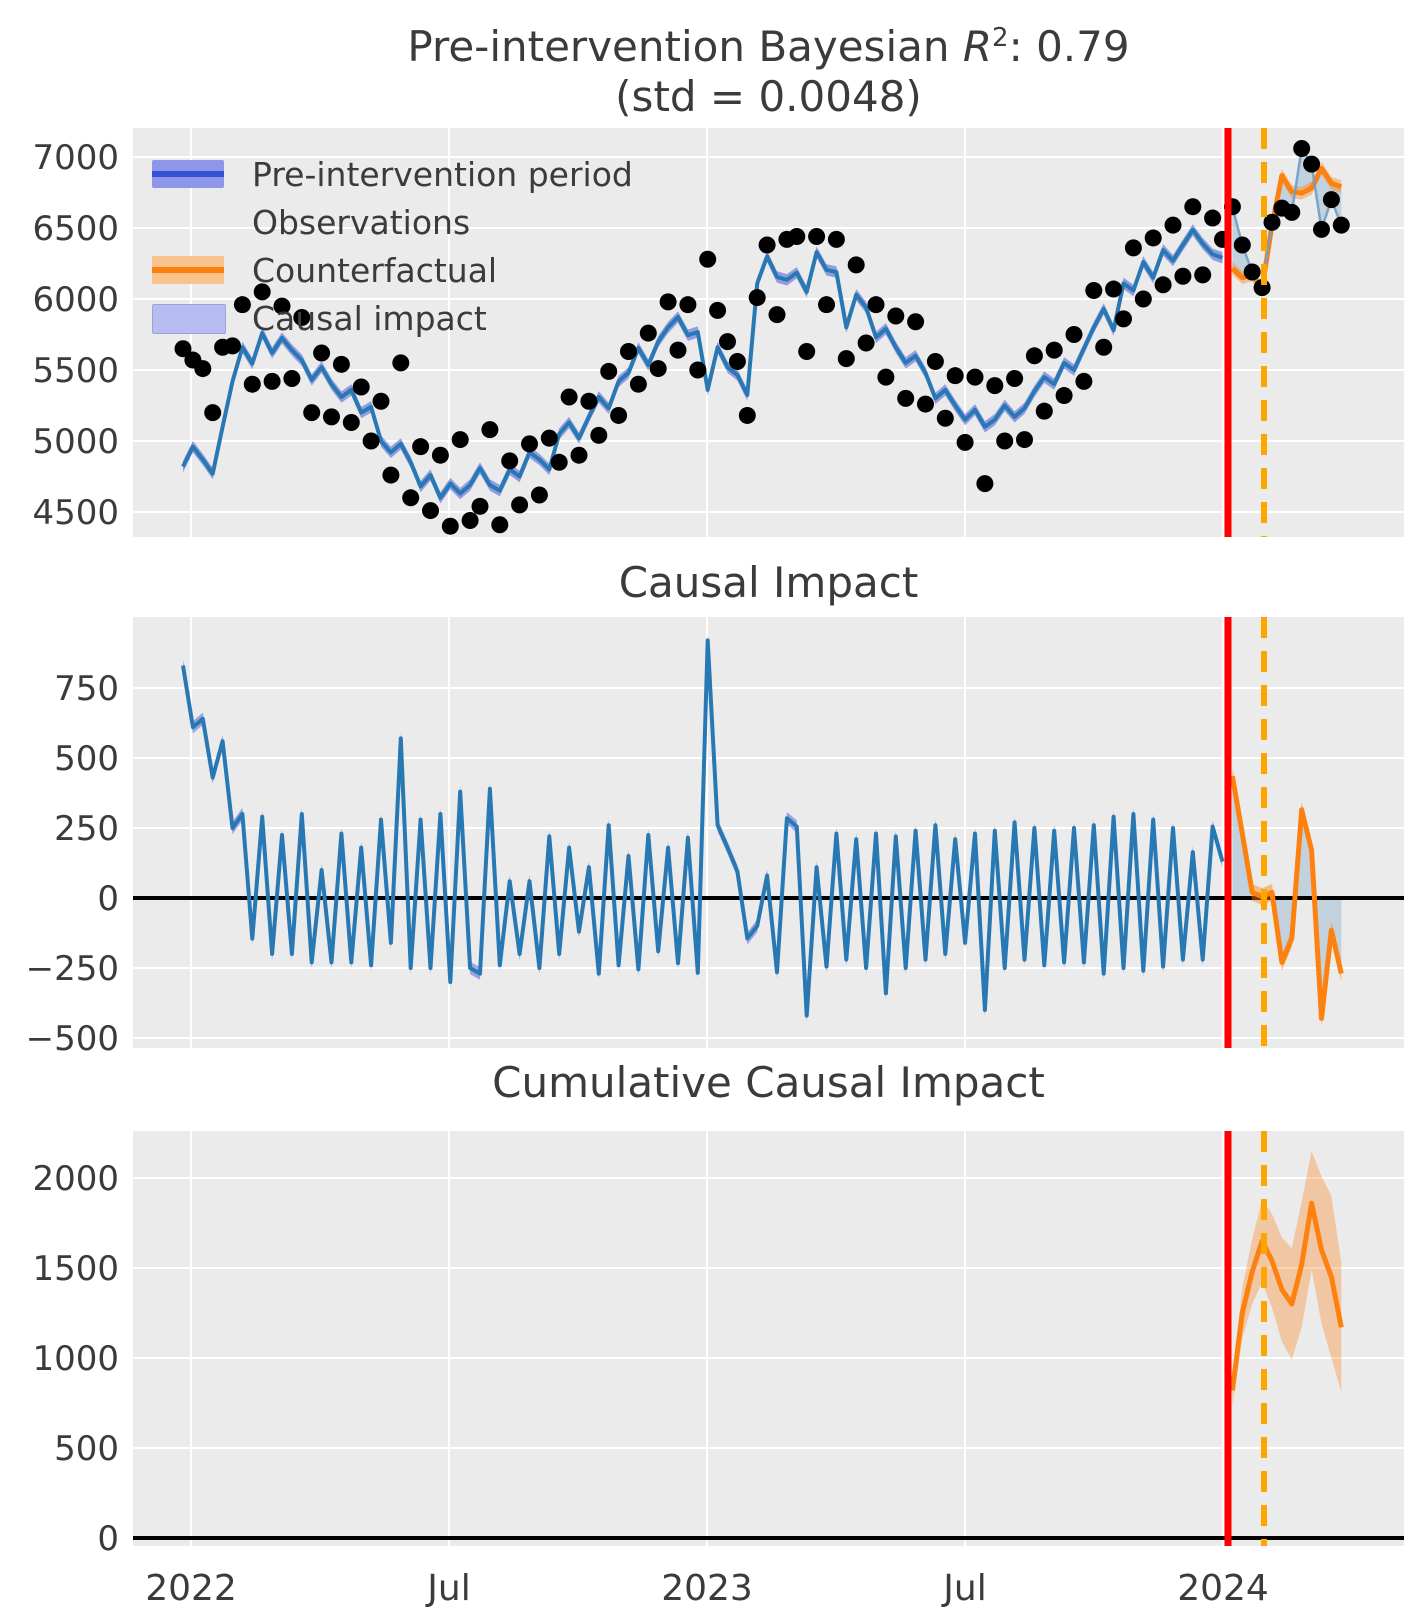 Image resolution: width=1423 pixels, height=1623 pixels. I want to click on y-tick-label: 7000, so click(75, 158).